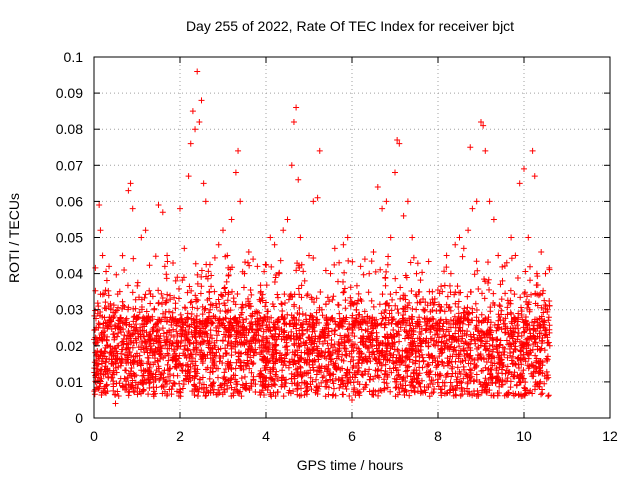 The height and width of the screenshot is (480, 640). I want to click on y-tick-label: 0.08, so click(69, 129).